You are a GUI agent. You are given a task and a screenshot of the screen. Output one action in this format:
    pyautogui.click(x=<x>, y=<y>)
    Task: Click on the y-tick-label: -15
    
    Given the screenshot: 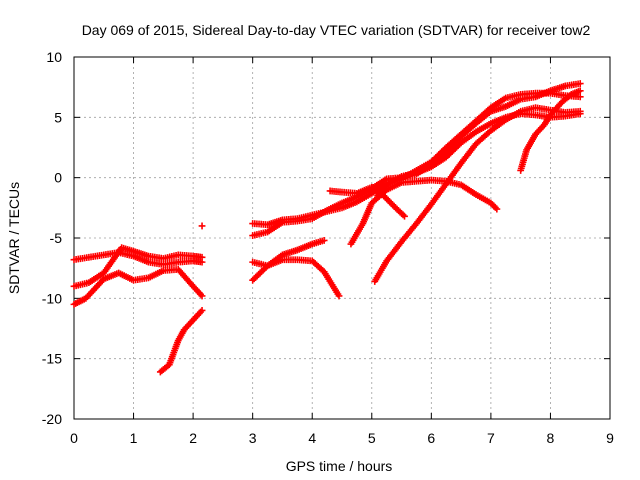 What is the action you would take?
    pyautogui.click(x=52, y=359)
    